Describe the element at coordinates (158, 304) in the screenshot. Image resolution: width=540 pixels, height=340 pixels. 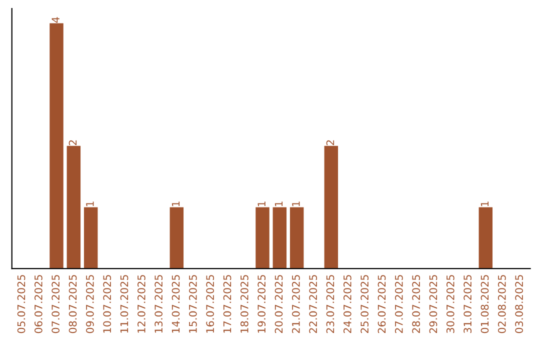
I see `x-tick-label: 13.07.2025` at that location.